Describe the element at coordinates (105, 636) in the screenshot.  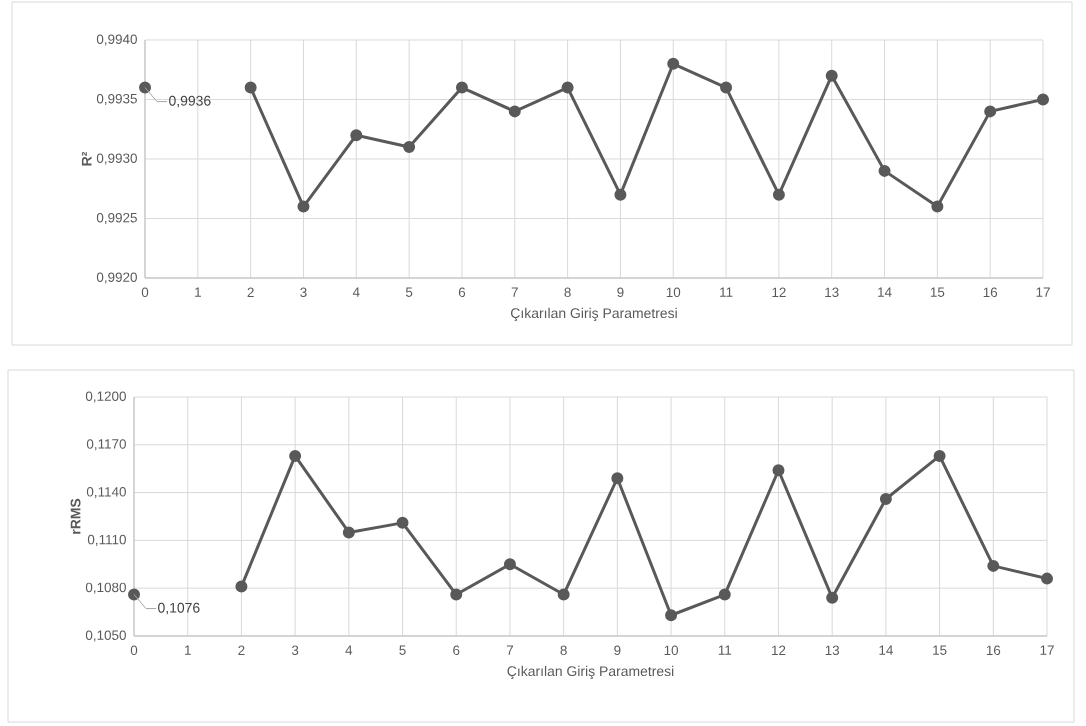
I see `y-tick-label: 0,1050` at that location.